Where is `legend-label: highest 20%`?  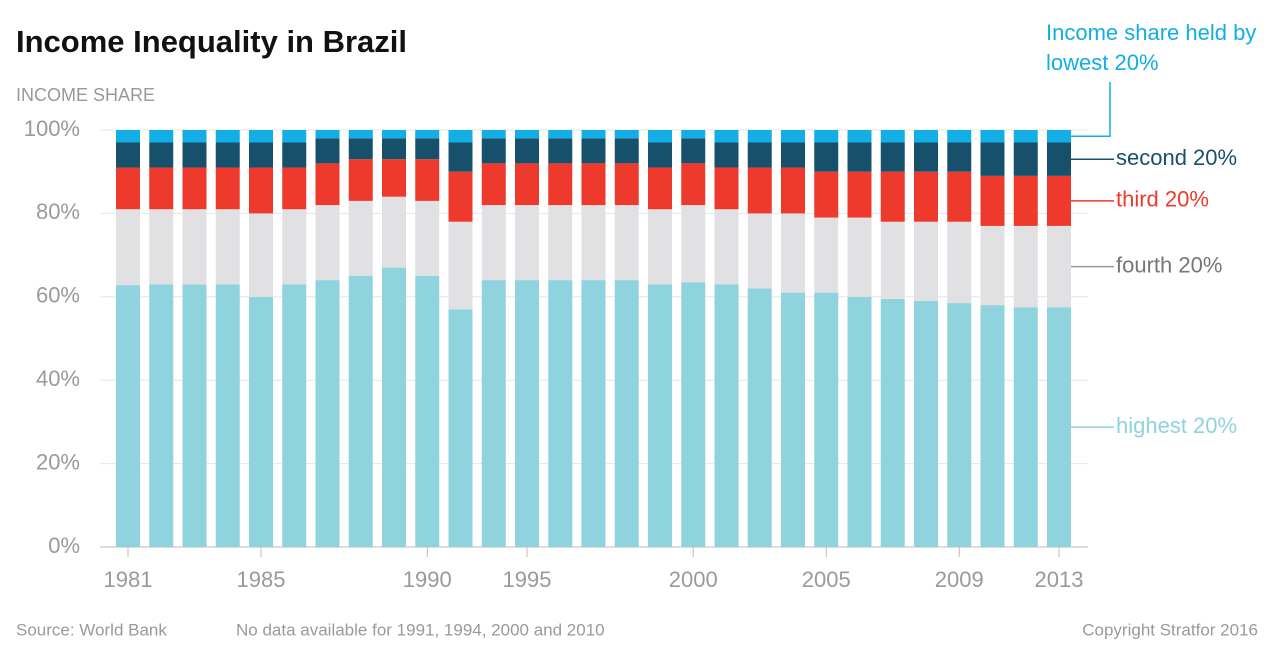 legend-label: highest 20% is located at coordinates (1176, 425).